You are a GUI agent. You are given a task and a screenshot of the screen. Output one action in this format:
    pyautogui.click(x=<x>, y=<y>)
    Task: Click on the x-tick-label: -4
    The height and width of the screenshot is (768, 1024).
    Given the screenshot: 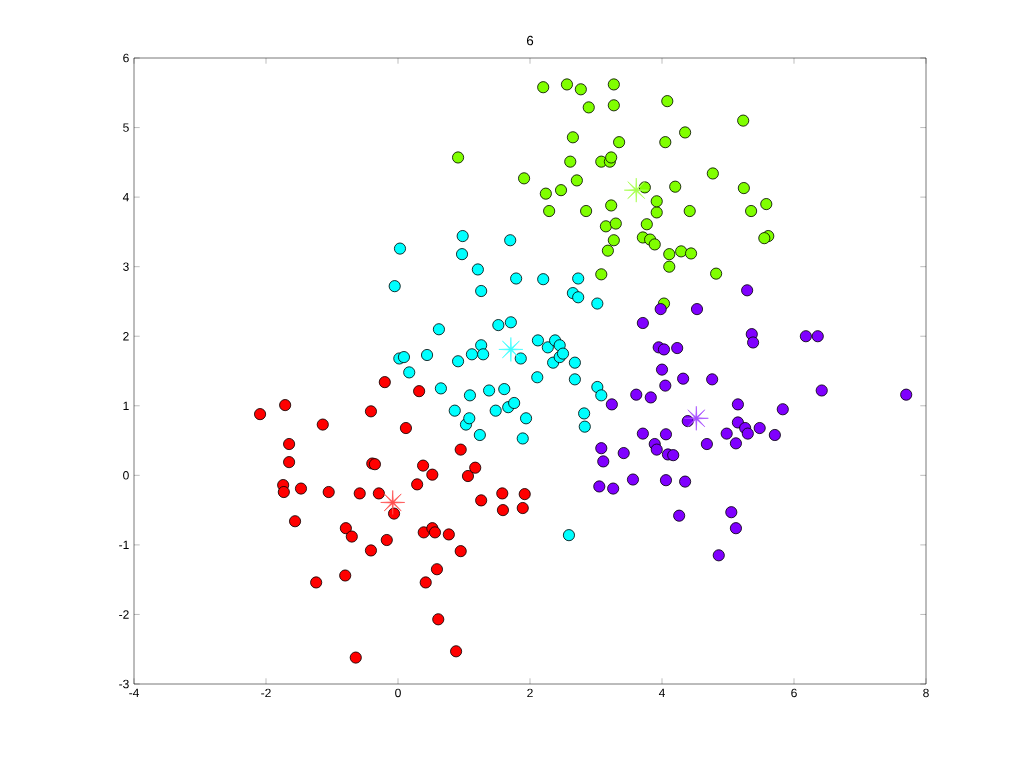 What is the action you would take?
    pyautogui.click(x=134, y=692)
    